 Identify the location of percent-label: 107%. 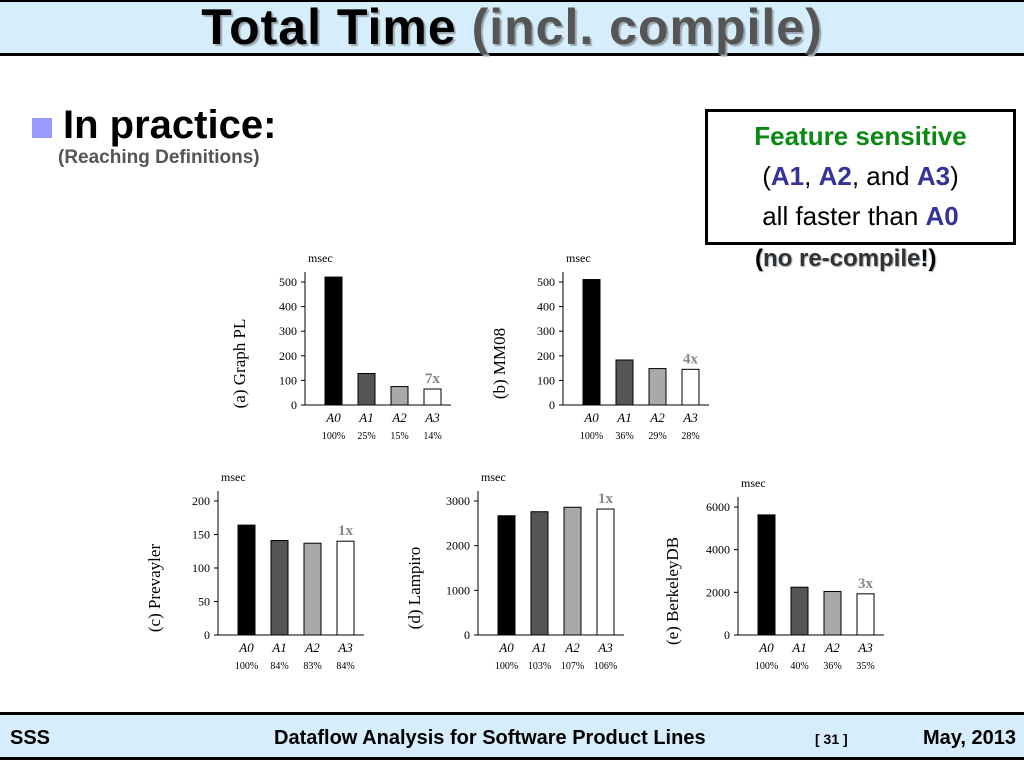
(572, 666).